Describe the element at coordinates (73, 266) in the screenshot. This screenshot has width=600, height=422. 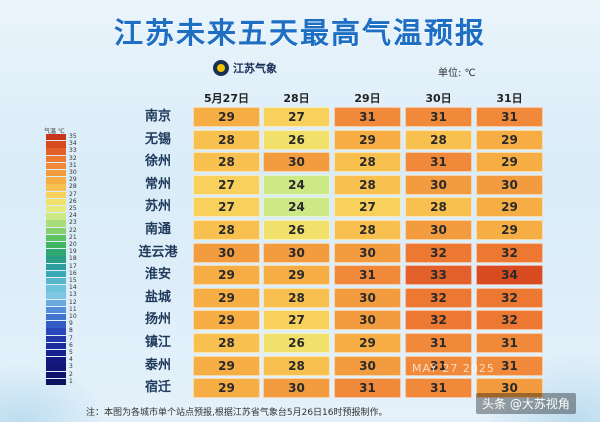
I see `legend-tick-label: 17` at that location.